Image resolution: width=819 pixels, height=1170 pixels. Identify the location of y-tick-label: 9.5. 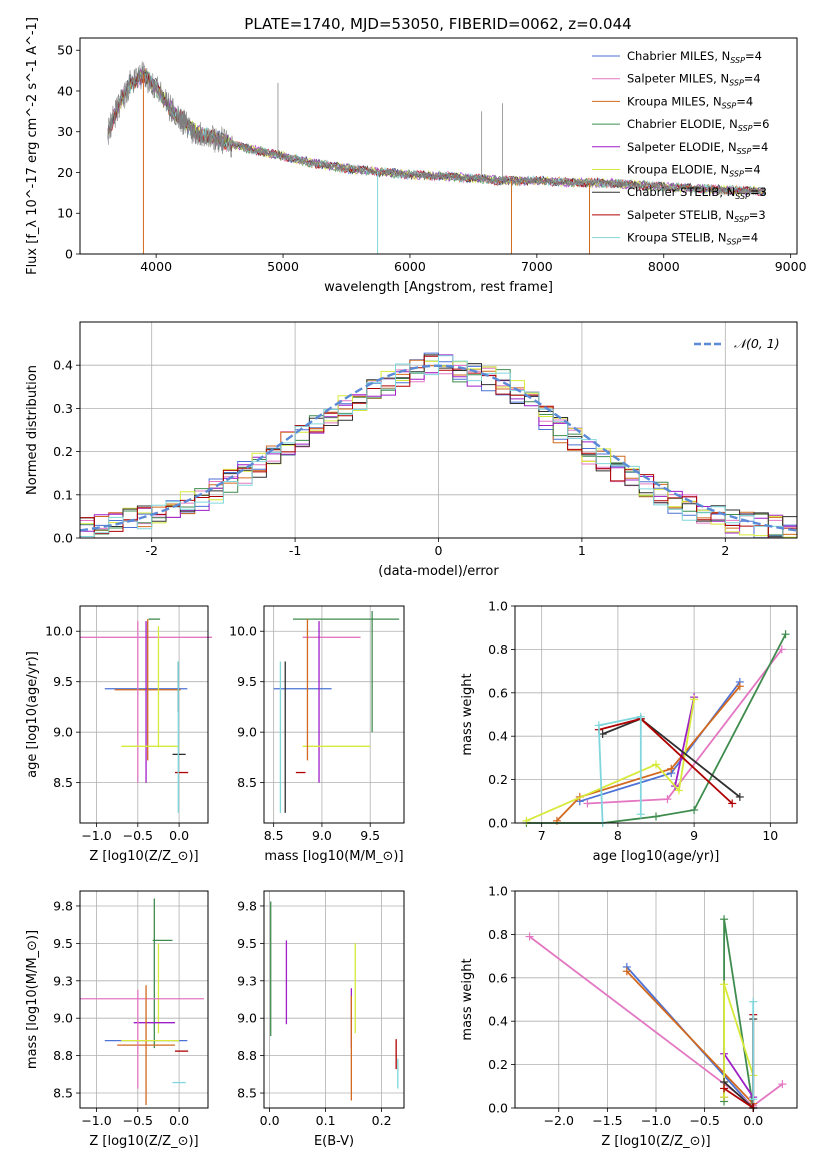
(63, 681).